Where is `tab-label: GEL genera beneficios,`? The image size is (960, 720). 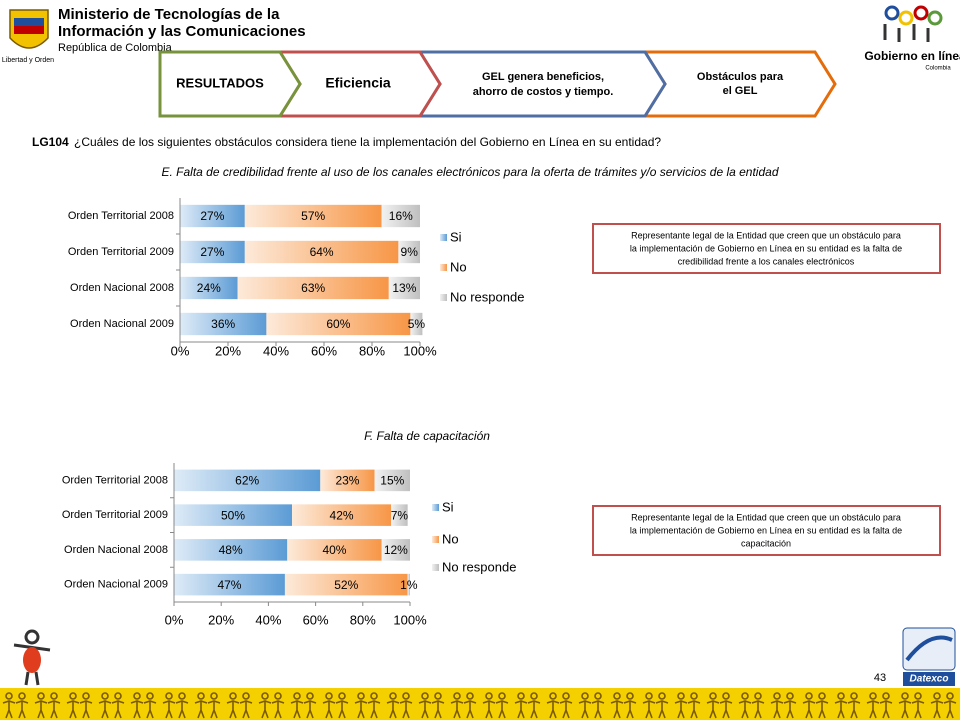 tab-label: GEL genera beneficios, is located at coordinates (543, 77).